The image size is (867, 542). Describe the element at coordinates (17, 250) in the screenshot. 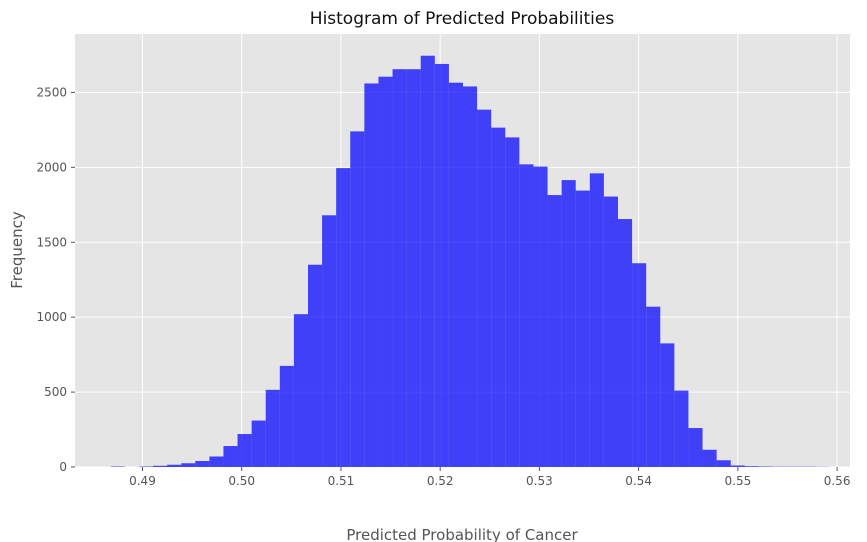

I see `y-axis-label: Frequency` at that location.